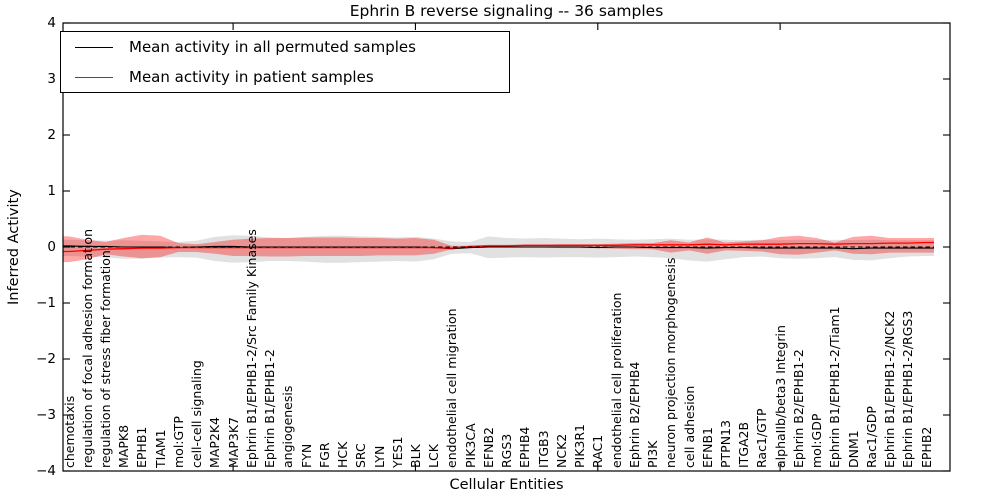  Describe the element at coordinates (634, 414) in the screenshot. I see `x-category-label: Ephrin B2/EPHB4` at that location.